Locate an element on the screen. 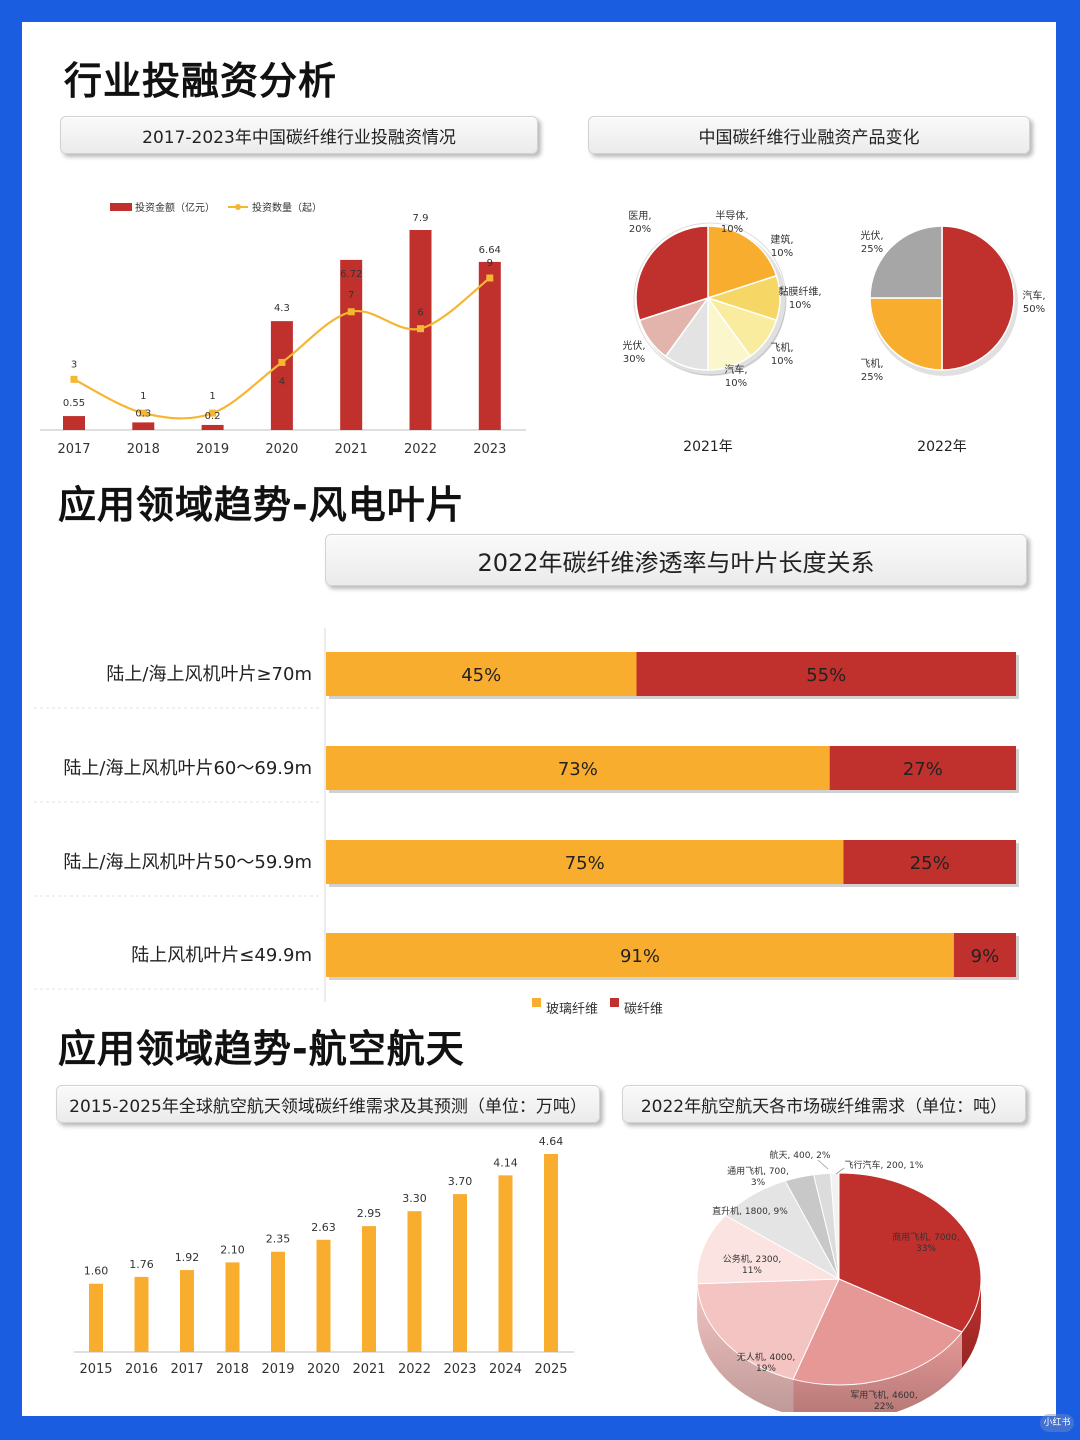 The image size is (1080, 1440). bar-label-1-1: 27% is located at coordinates (923, 769).